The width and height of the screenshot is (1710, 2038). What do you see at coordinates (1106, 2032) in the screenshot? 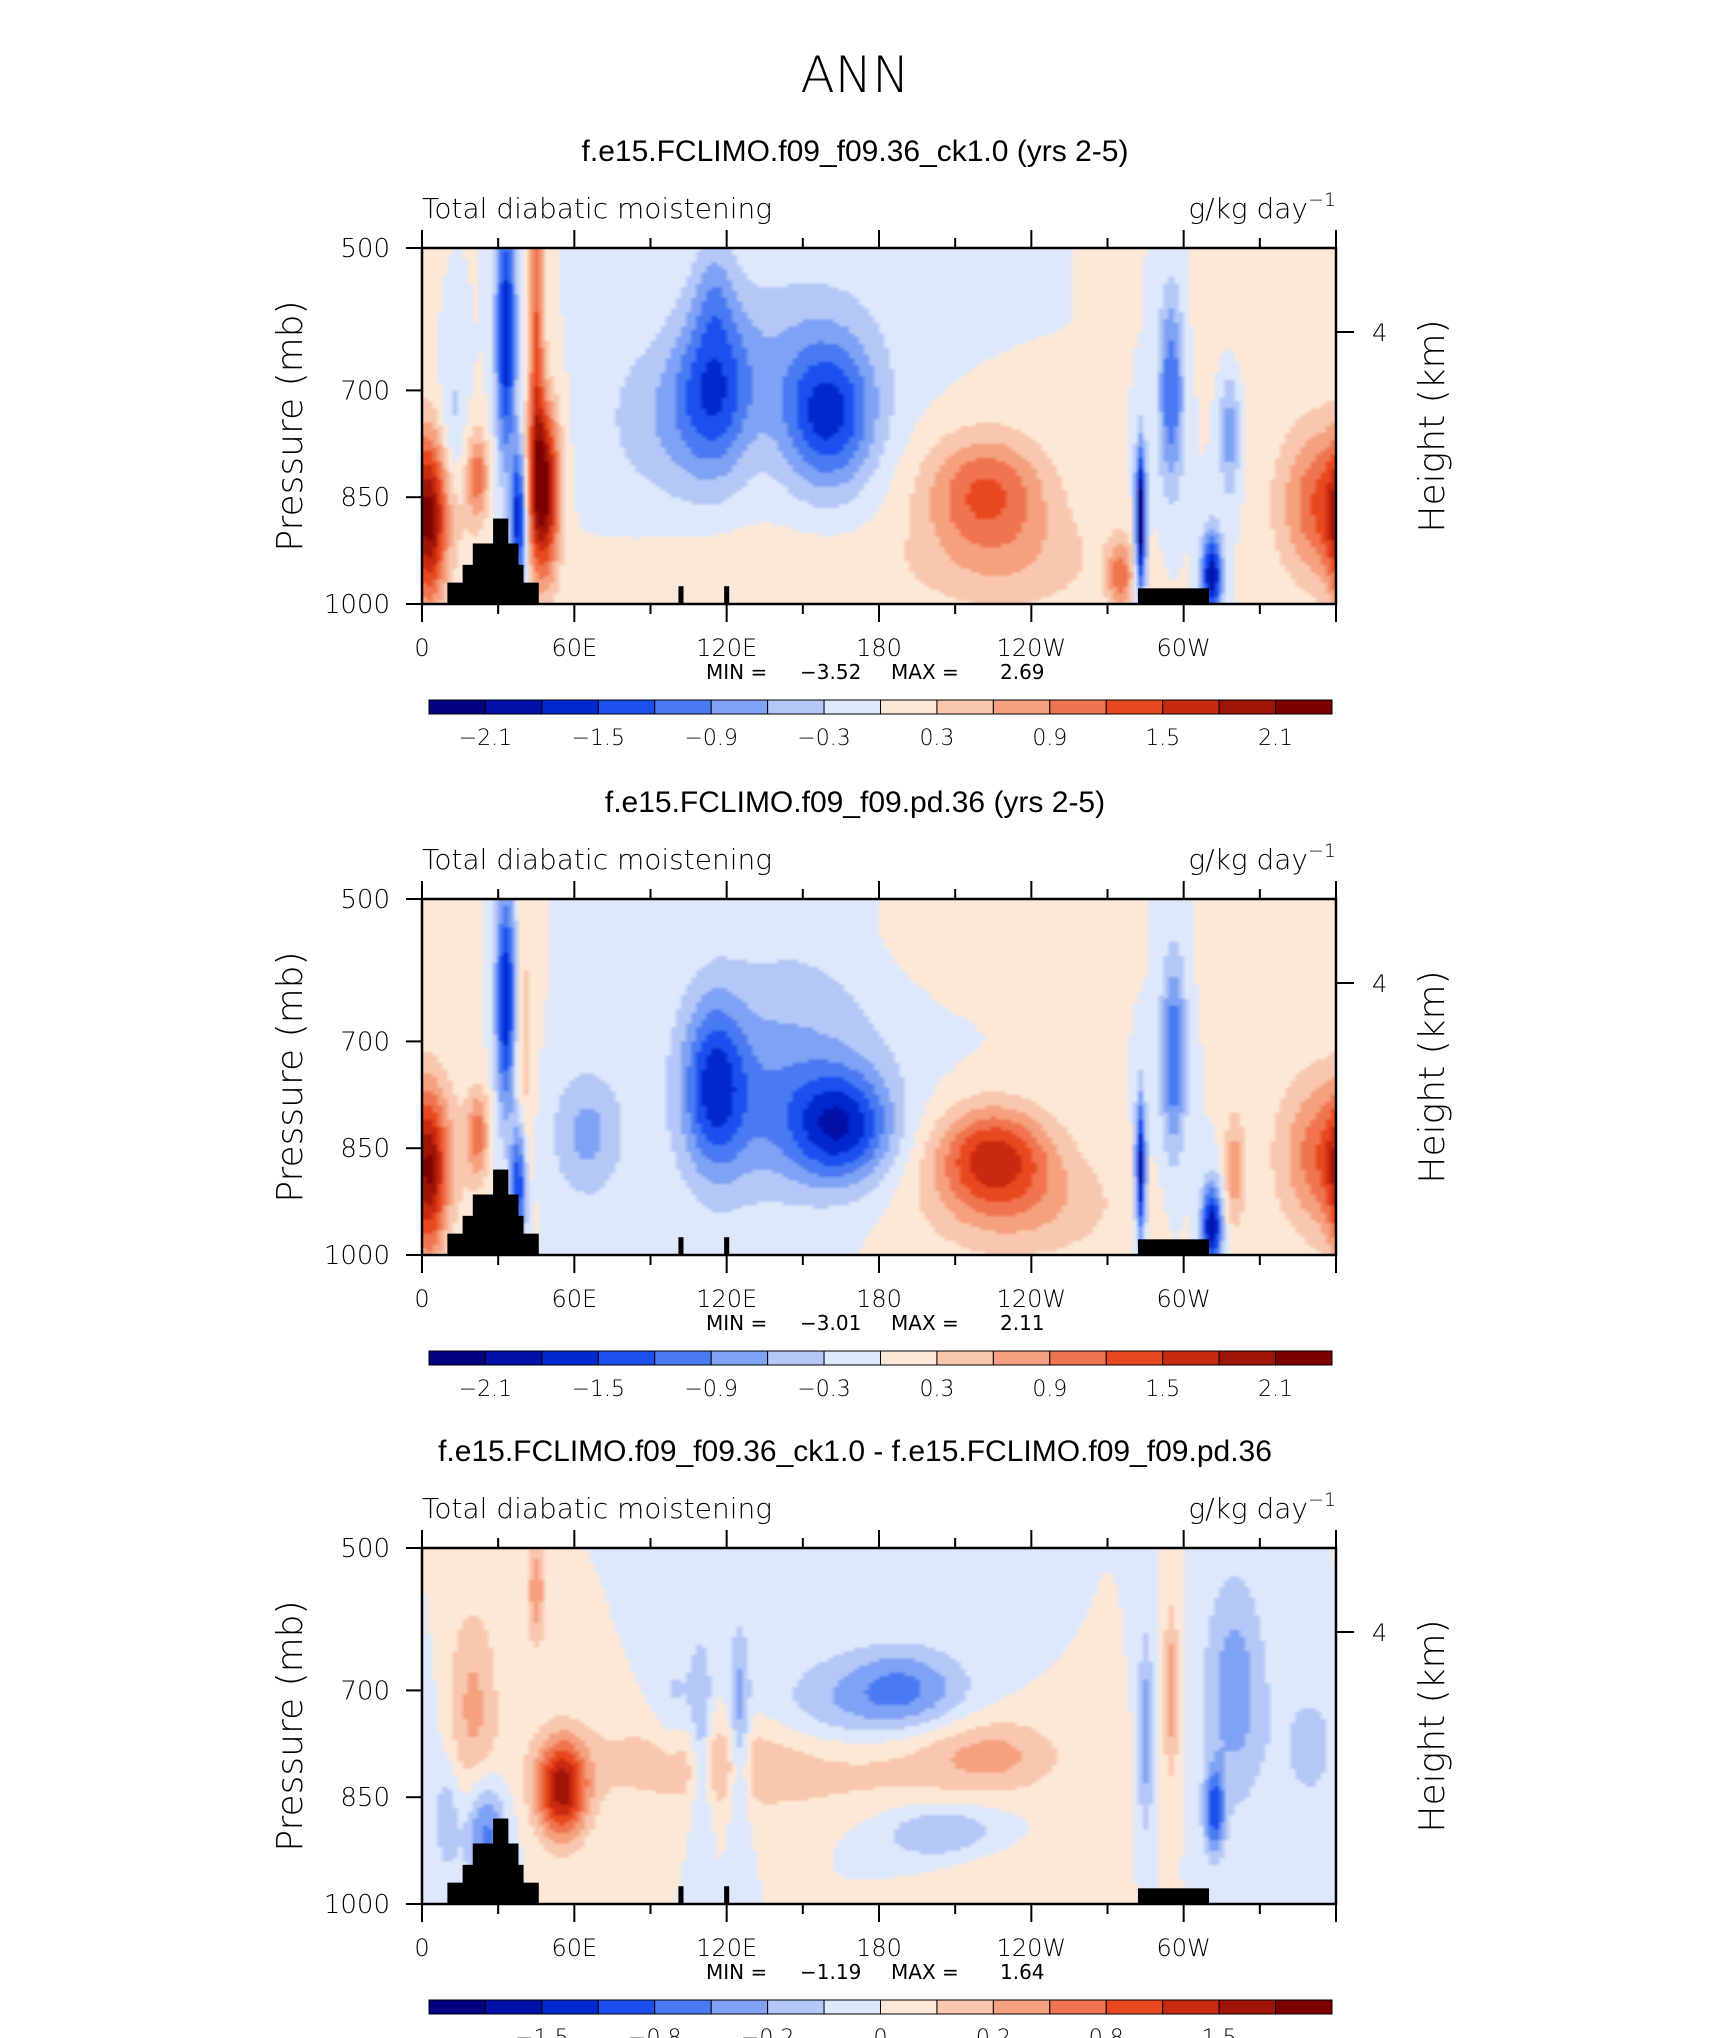
I see `colorbar-label: 0.8` at bounding box center [1106, 2032].